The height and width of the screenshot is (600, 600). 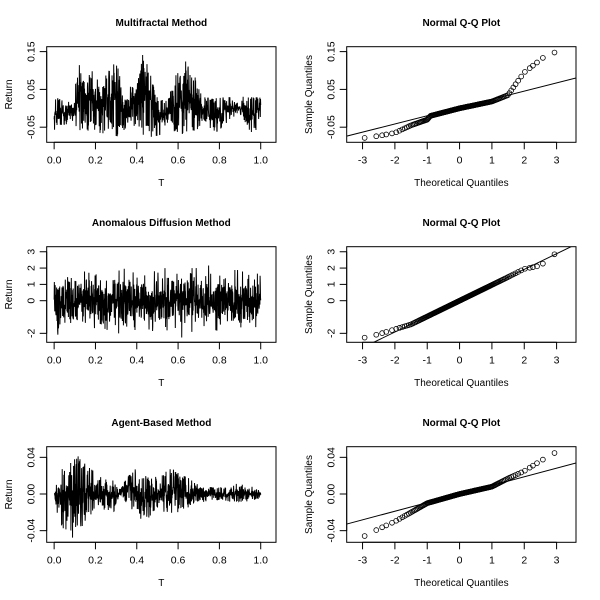 What do you see at coordinates (32, 51) in the screenshot?
I see `y-tick-label: 0.15` at bounding box center [32, 51].